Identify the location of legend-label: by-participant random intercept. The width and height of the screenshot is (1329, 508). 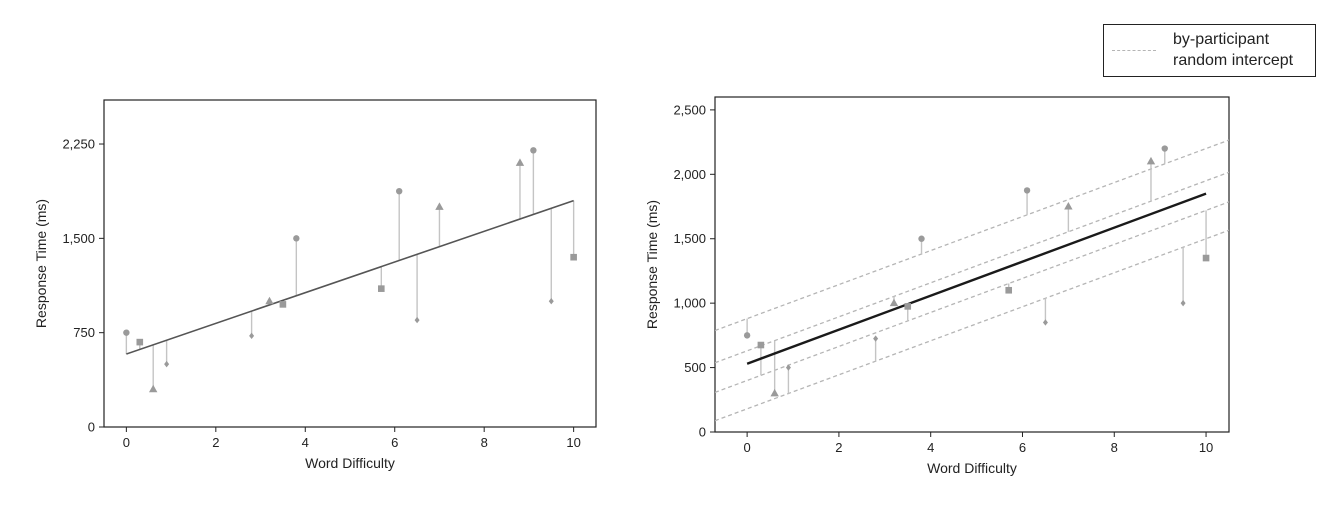
(1233, 50).